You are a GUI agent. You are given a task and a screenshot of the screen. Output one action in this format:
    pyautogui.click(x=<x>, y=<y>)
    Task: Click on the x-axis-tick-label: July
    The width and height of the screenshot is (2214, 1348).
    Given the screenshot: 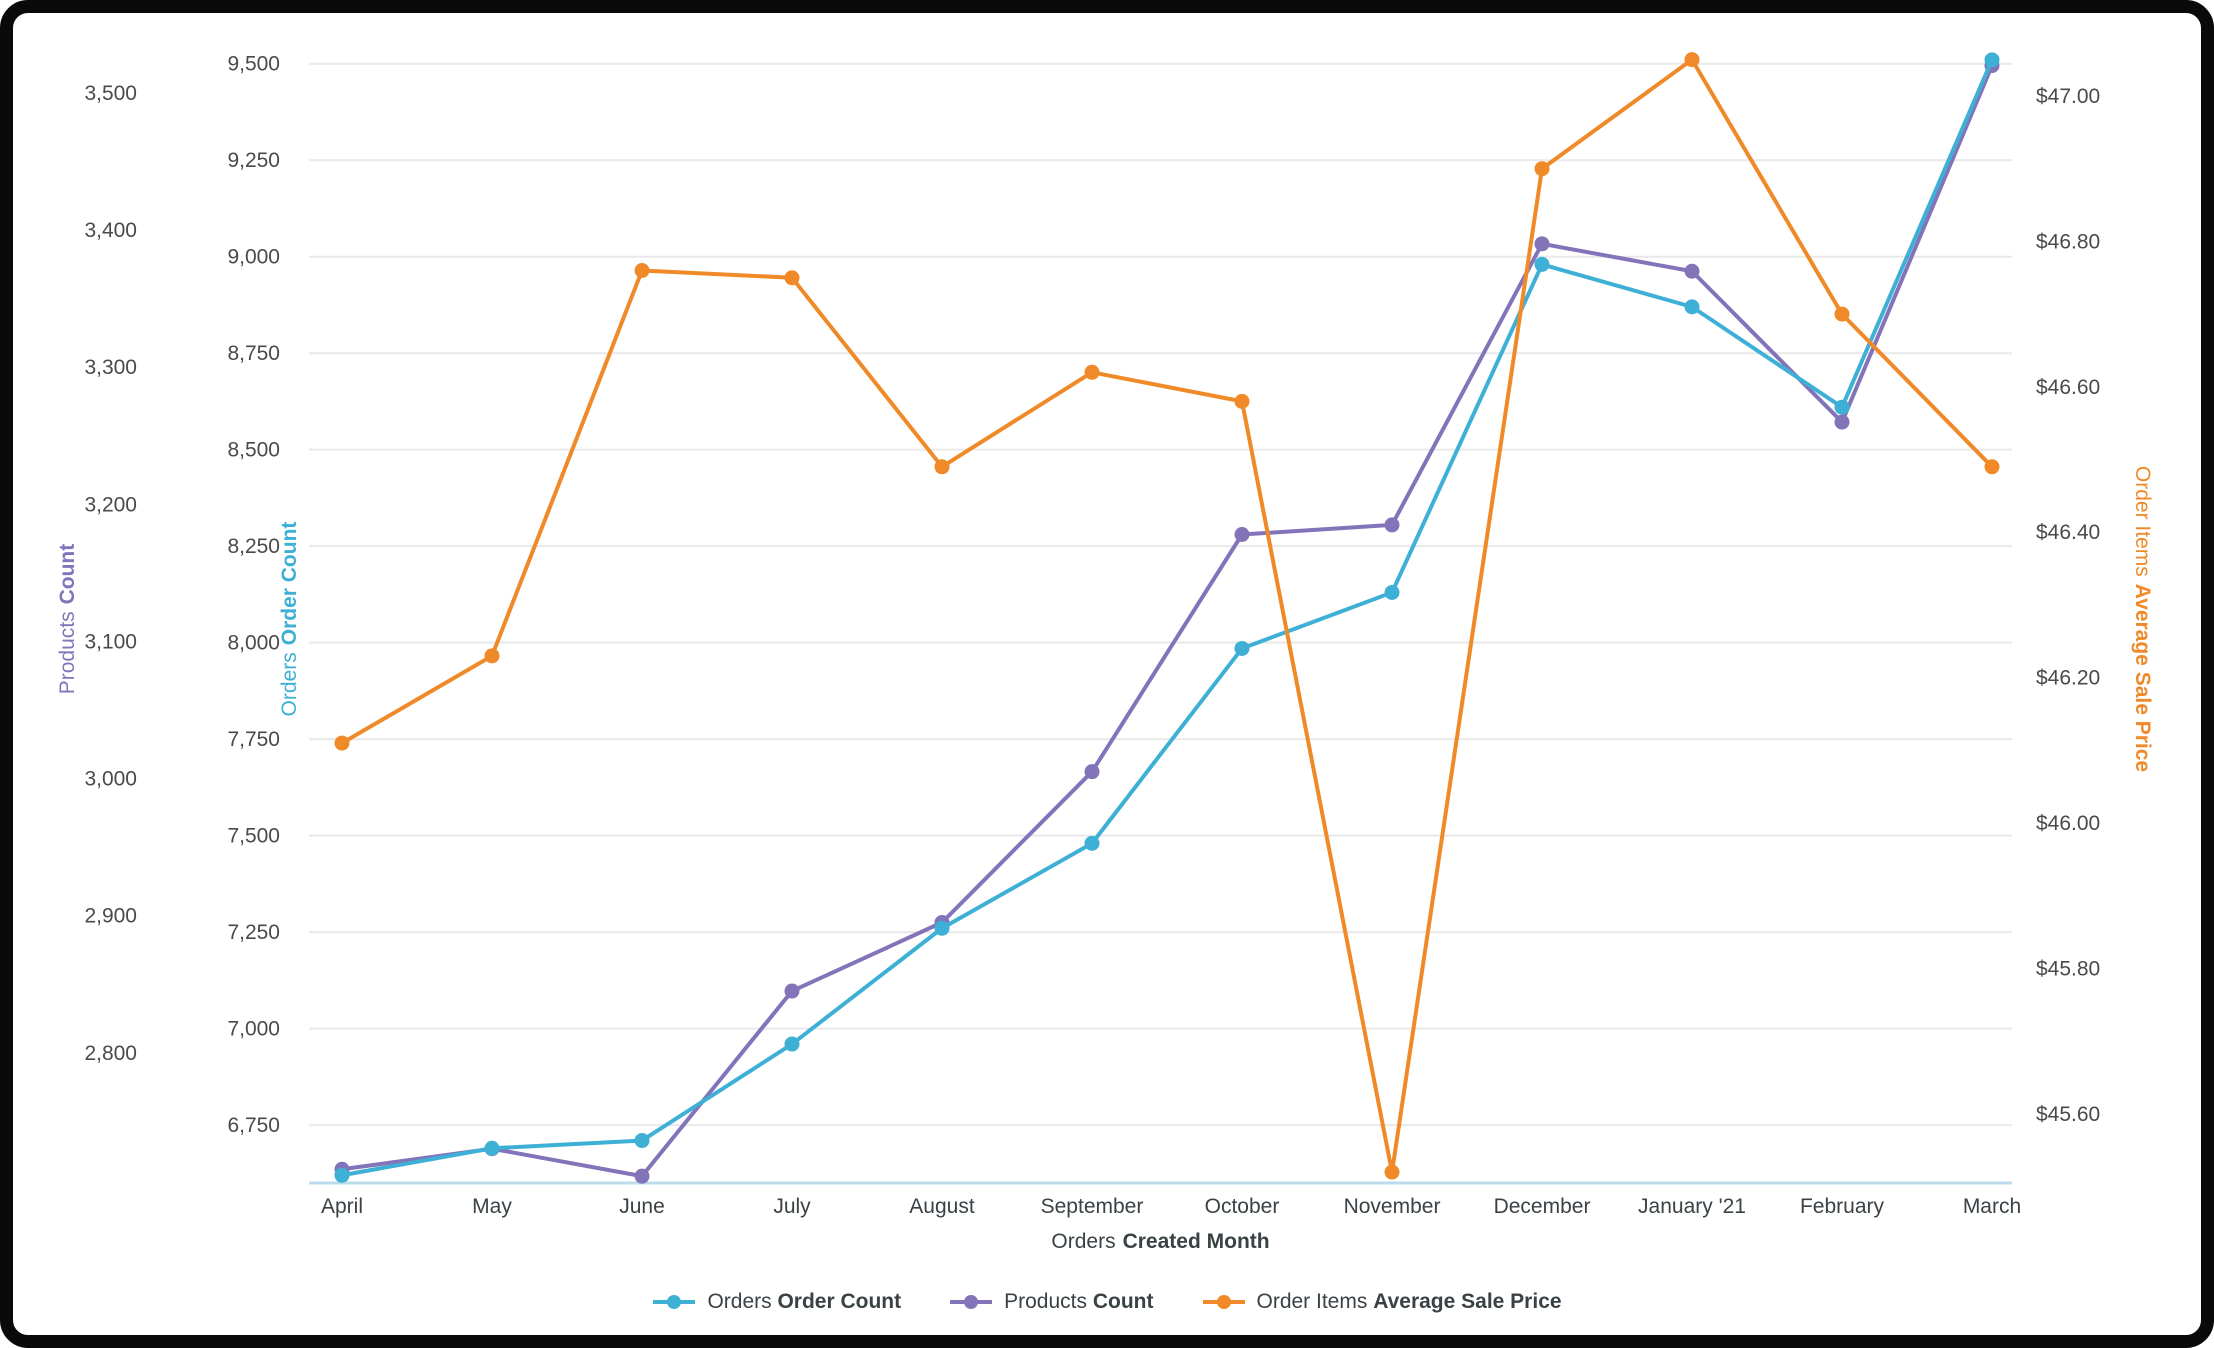 What is the action you would take?
    pyautogui.click(x=792, y=1206)
    